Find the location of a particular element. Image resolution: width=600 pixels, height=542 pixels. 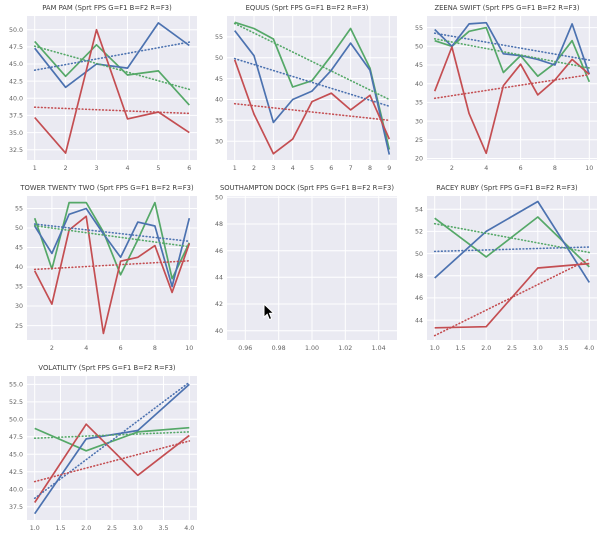

svg-text: 7 is located at coordinates (351, 168).